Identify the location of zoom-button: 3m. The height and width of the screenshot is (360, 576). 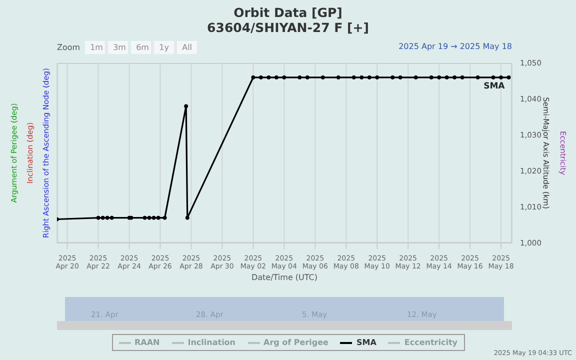
(118, 47).